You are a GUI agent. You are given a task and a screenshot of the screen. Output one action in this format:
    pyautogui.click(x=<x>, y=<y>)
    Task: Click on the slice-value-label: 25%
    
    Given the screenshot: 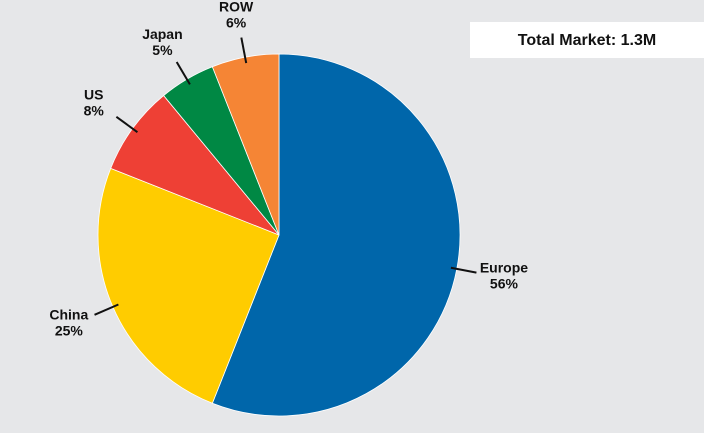 What is the action you would take?
    pyautogui.click(x=69, y=330)
    